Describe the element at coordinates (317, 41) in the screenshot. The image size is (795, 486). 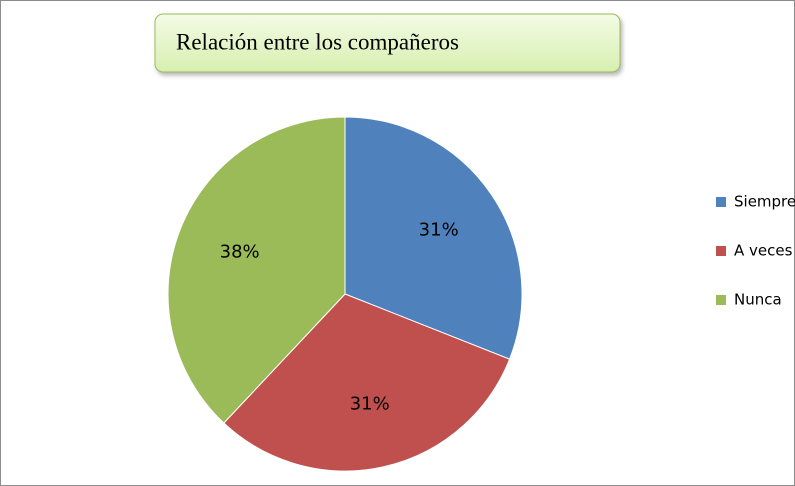
I see `chart-title: Relación entre los compañeros` at that location.